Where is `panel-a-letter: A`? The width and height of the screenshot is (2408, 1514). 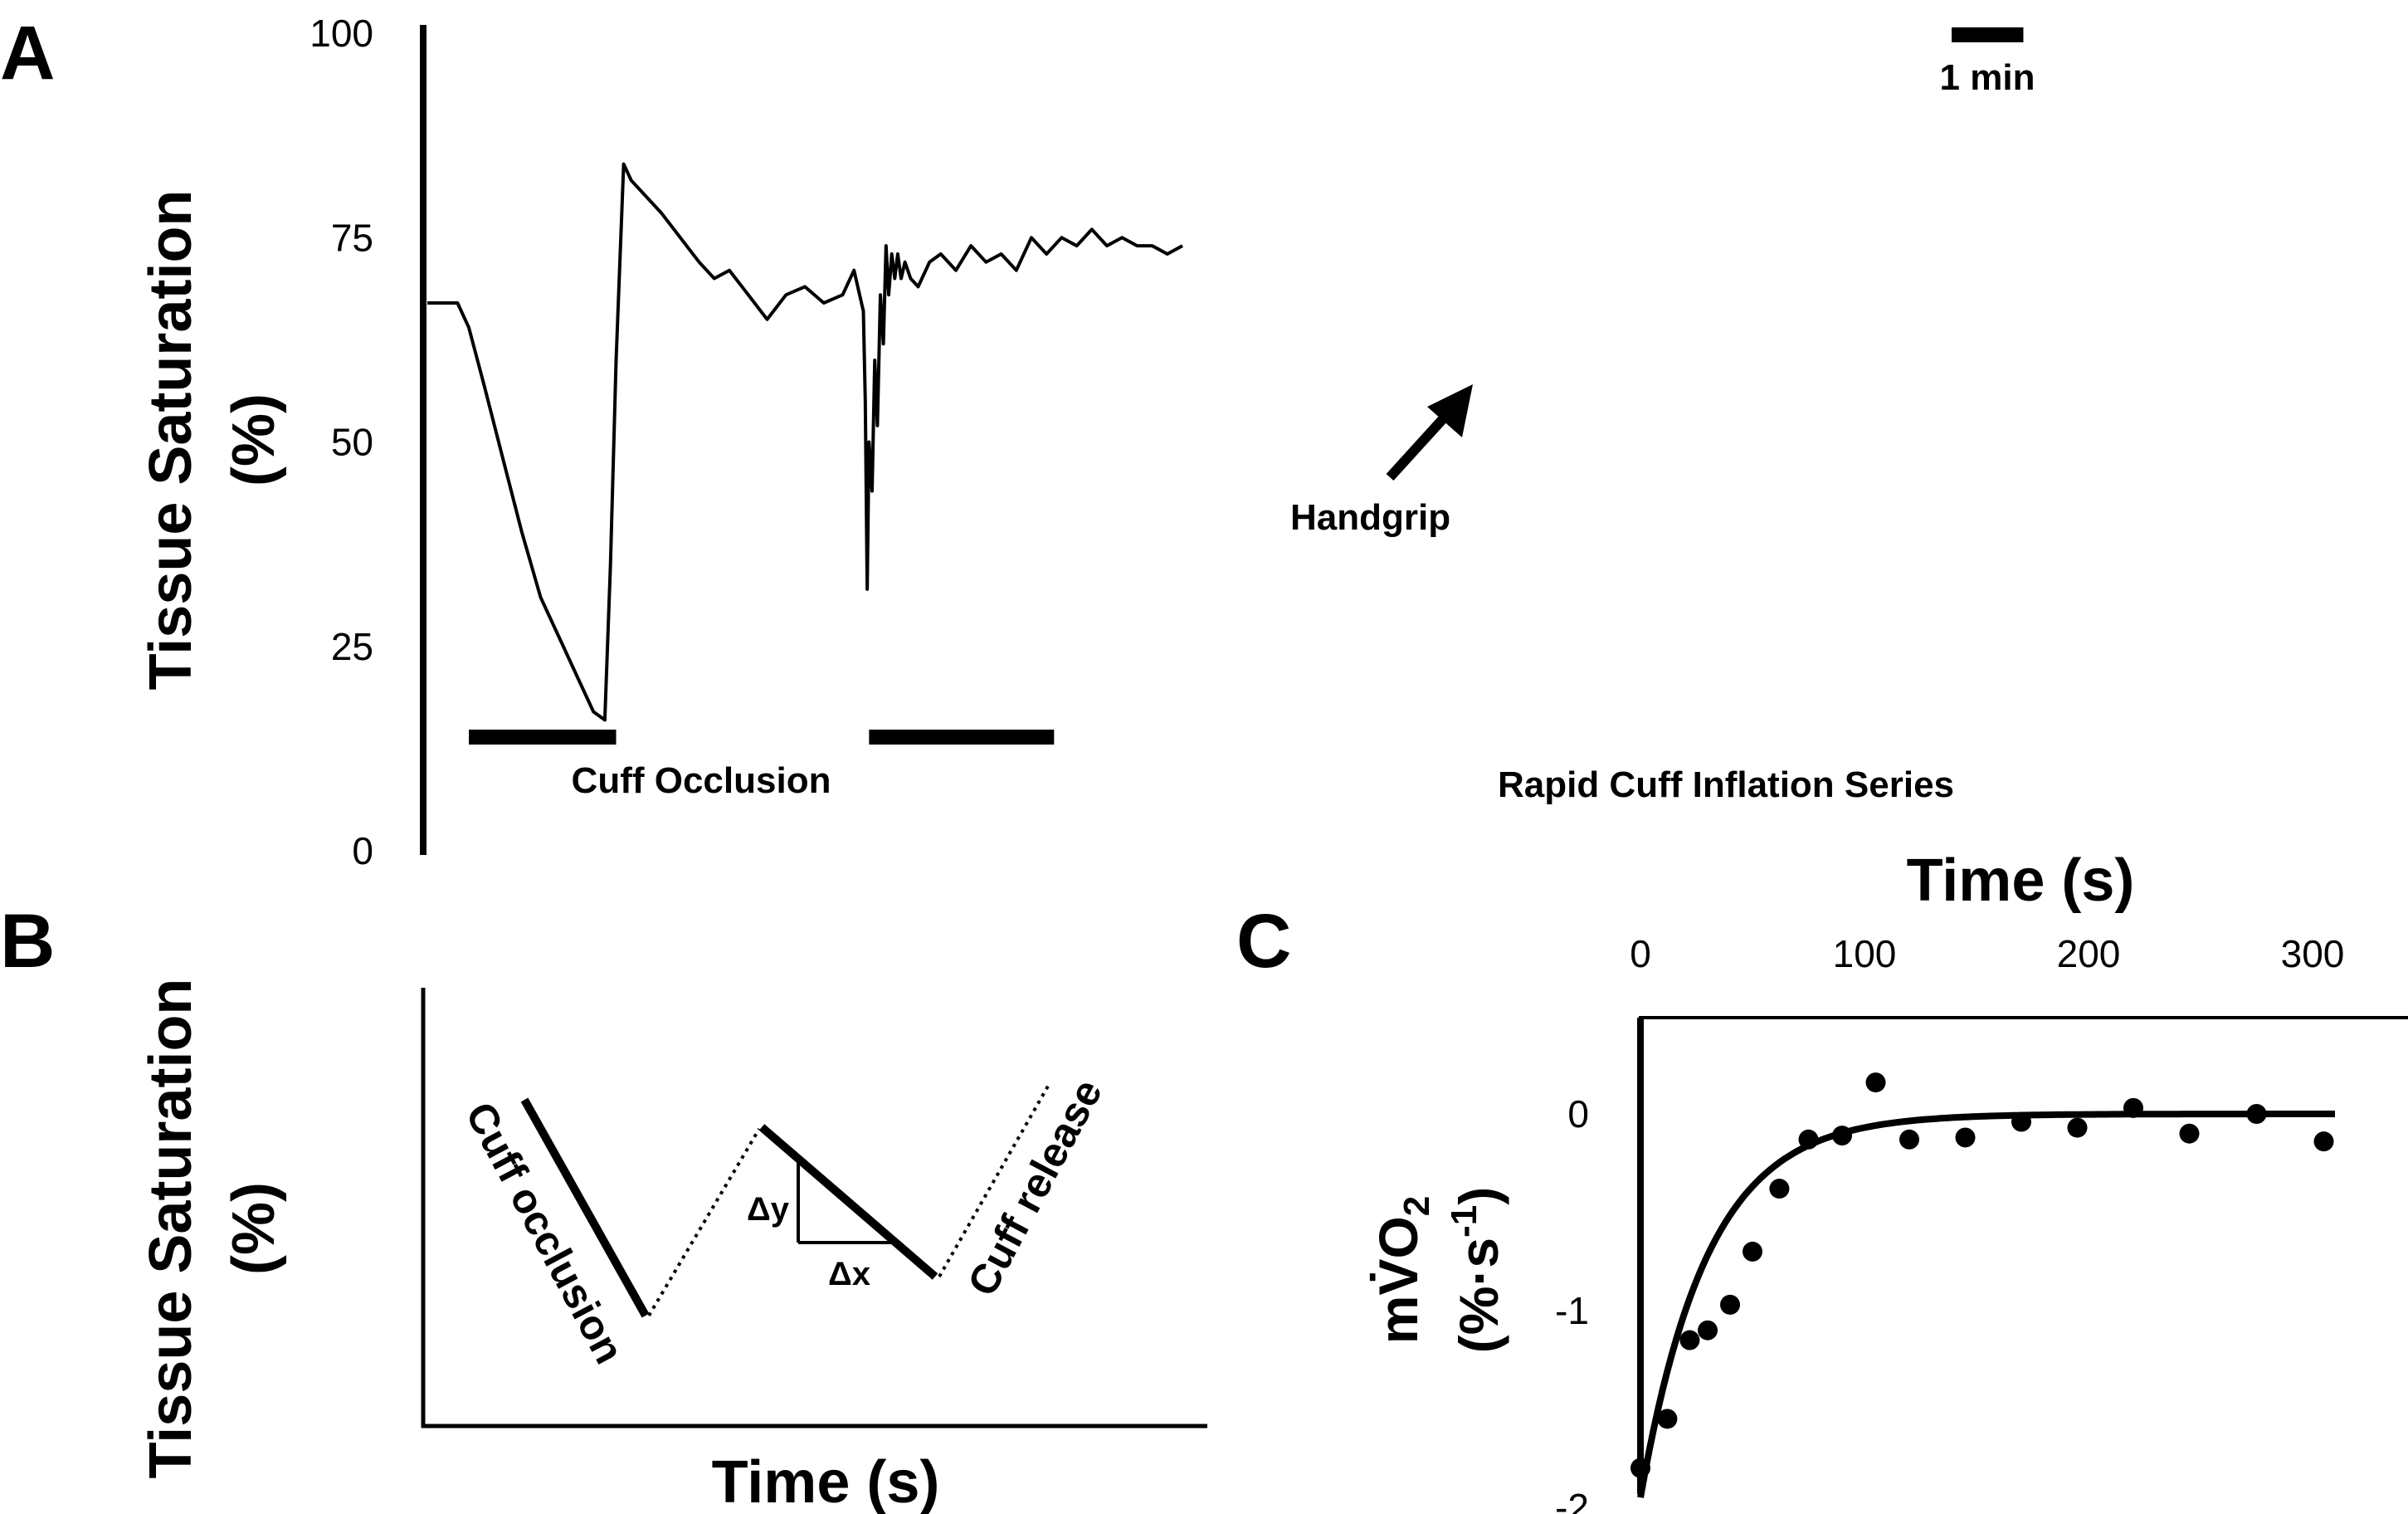
panel-a-letter: A is located at coordinates (27, 53).